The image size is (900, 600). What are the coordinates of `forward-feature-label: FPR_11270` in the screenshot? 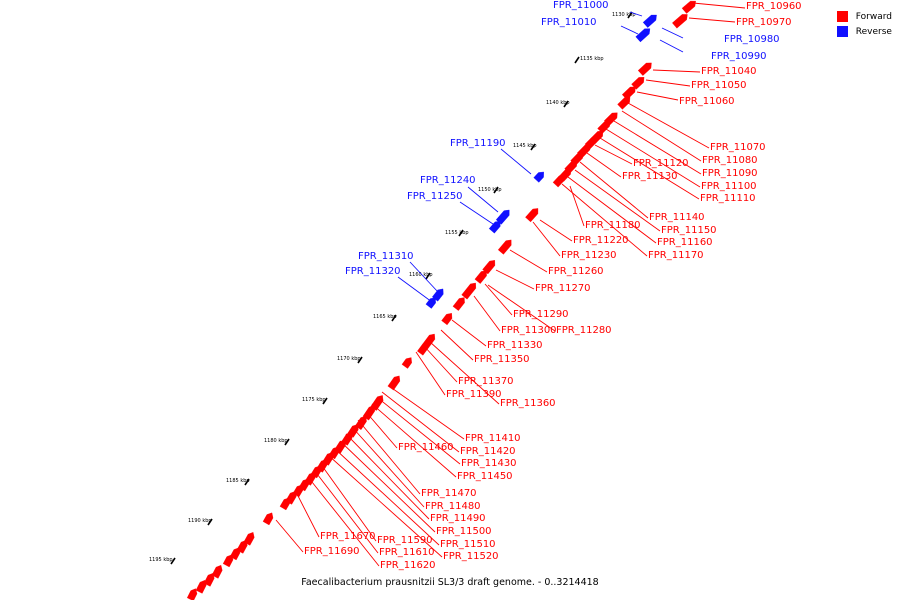 It's located at (563, 288).